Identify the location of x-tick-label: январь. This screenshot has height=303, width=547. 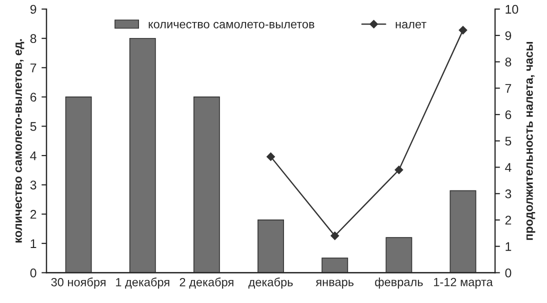
(335, 284).